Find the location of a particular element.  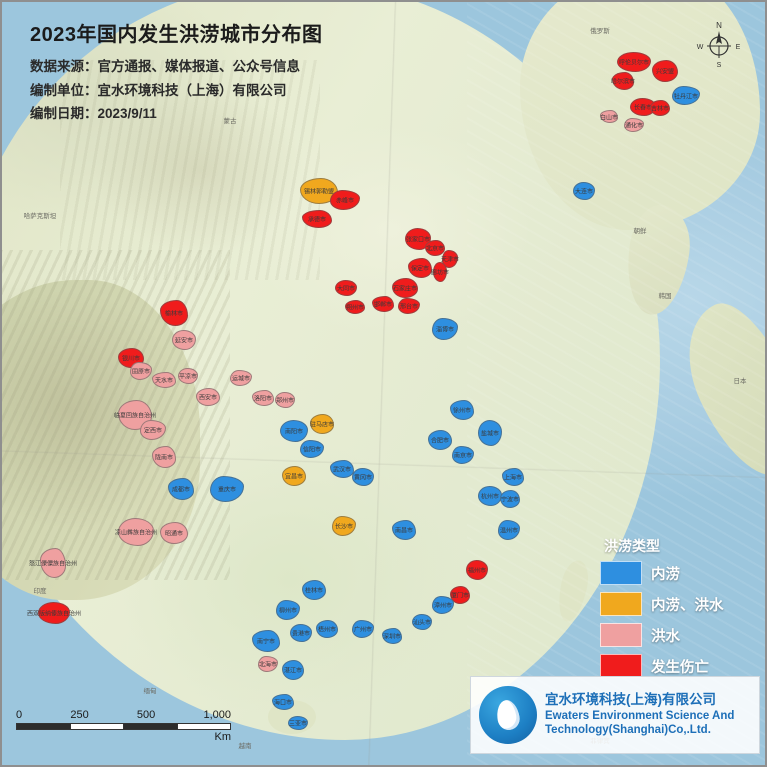

scale-tick-0: 0 is located at coordinates (19, 715).